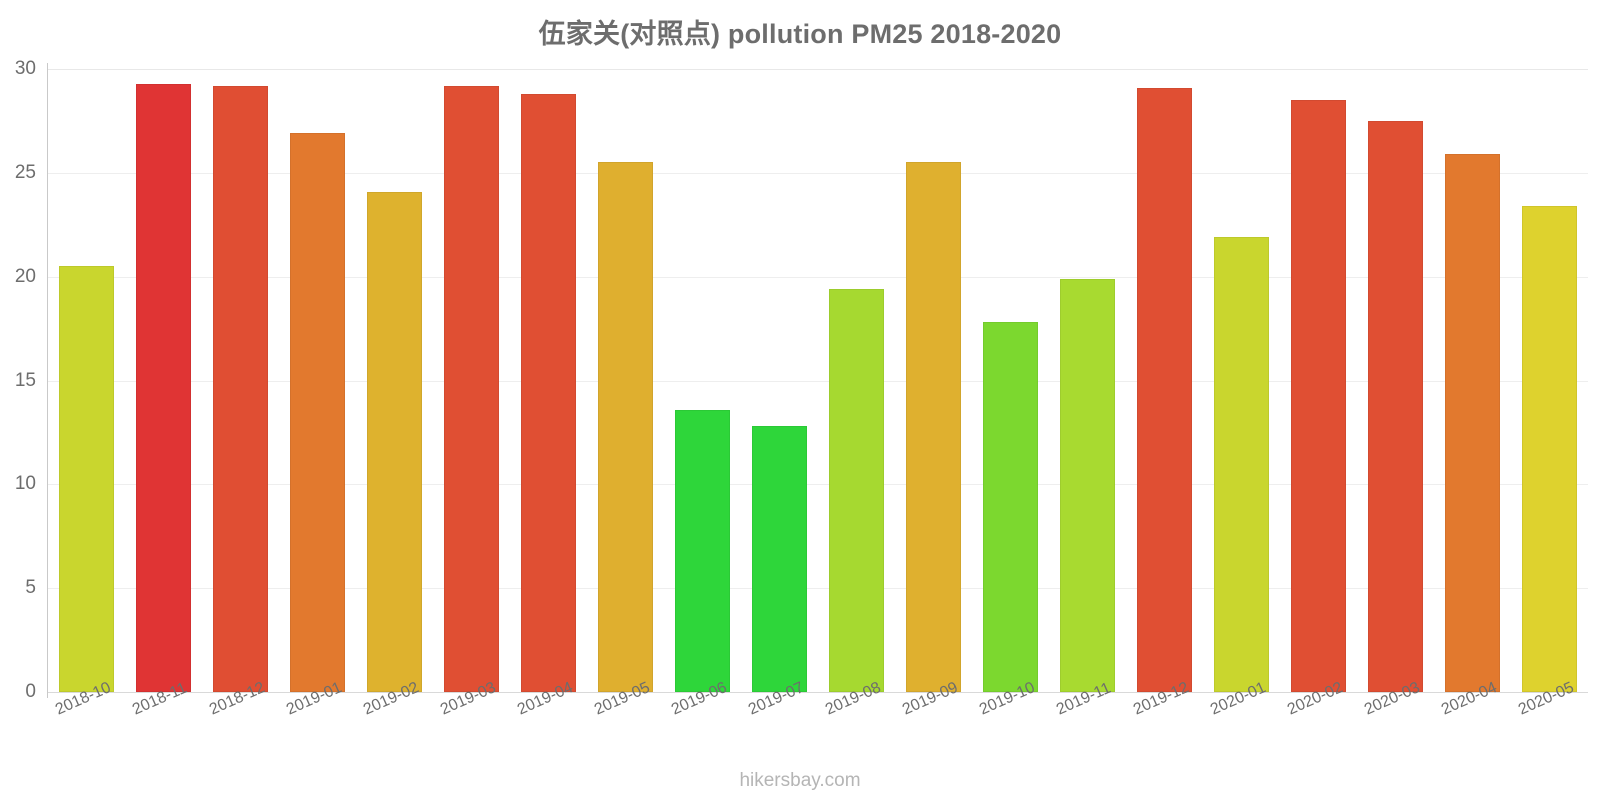 This screenshot has width=1600, height=800. Describe the element at coordinates (163, 718) in the screenshot. I see `x-label-slot: 2018-11` at that location.